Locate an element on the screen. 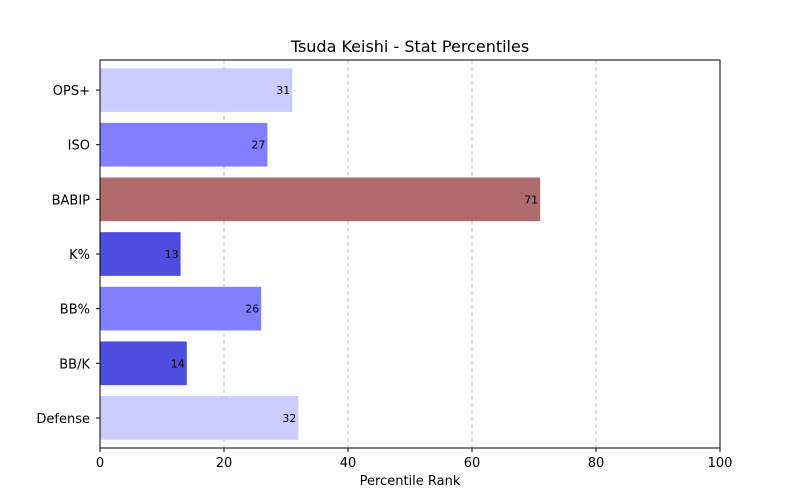 This screenshot has height=500, width=800. bar-value-label: 71 is located at coordinates (531, 199).